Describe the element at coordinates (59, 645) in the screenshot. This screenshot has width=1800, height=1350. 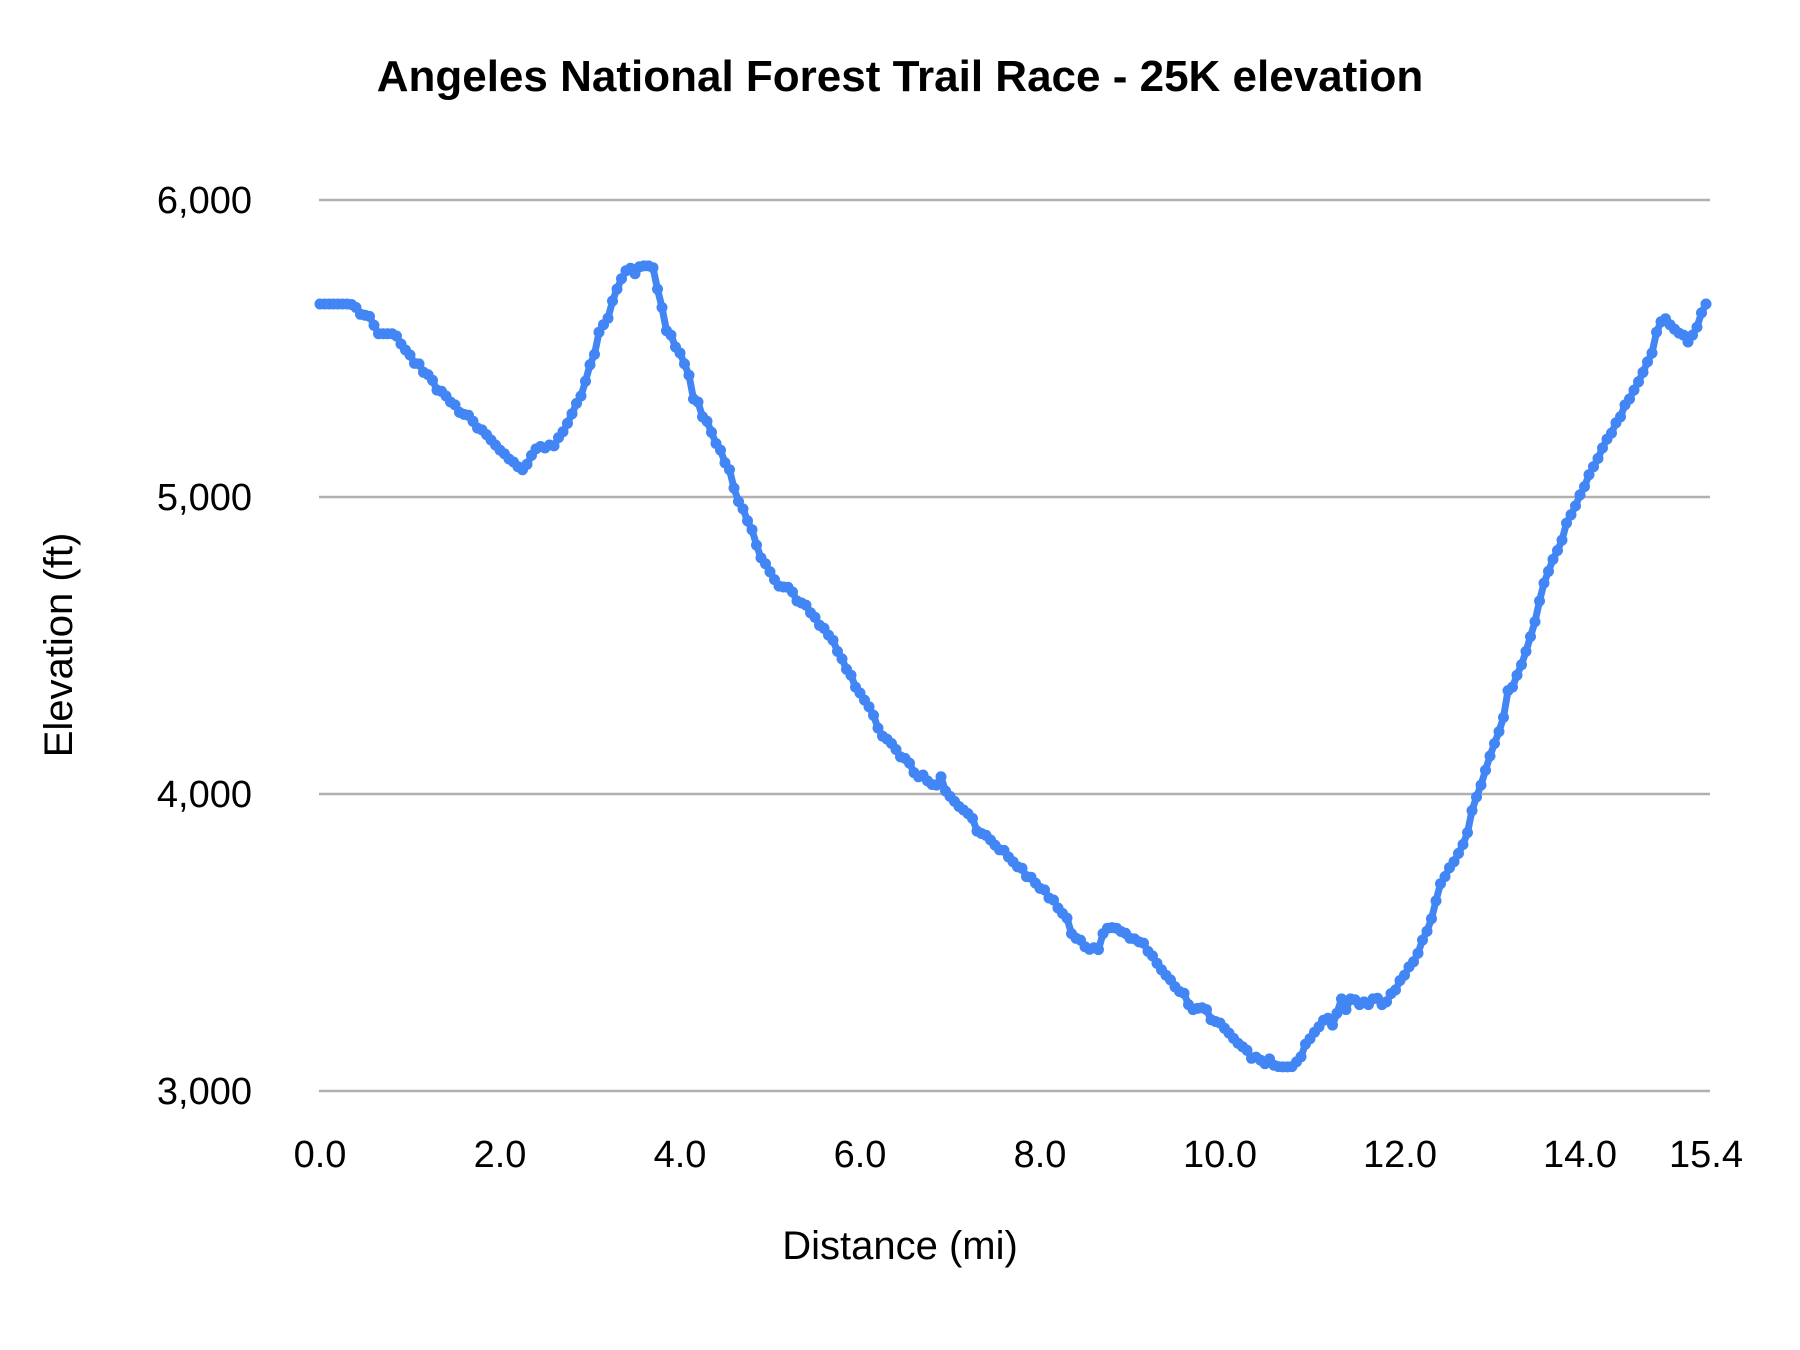
I see `y-axis-title: Elevation (ft)` at that location.